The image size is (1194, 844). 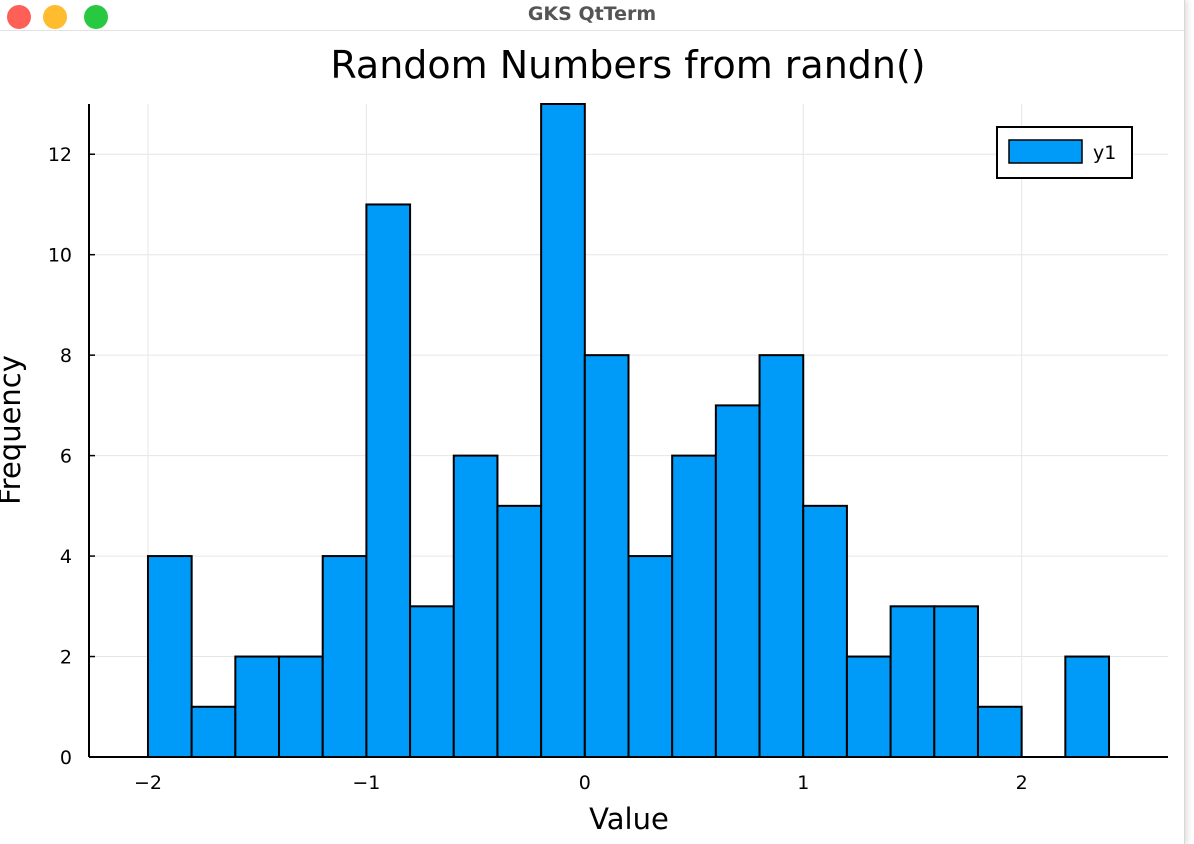 What do you see at coordinates (19, 17) in the screenshot?
I see `close-window-button` at bounding box center [19, 17].